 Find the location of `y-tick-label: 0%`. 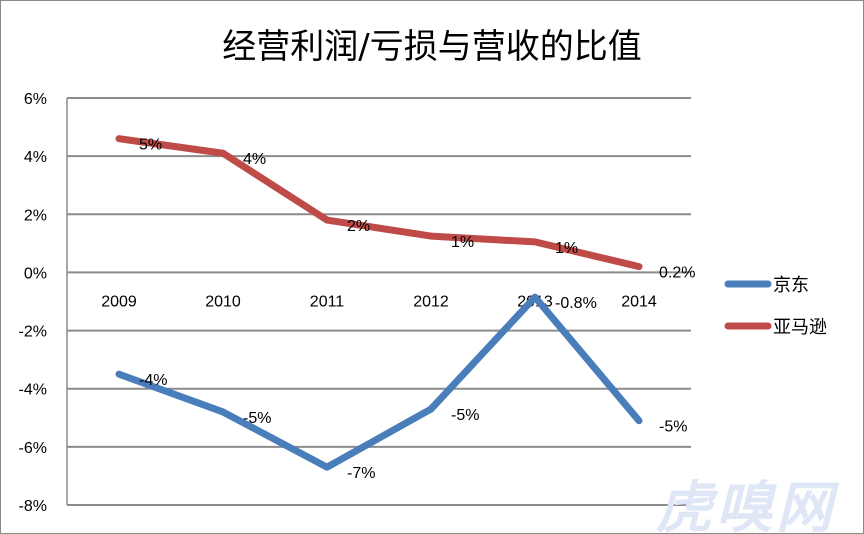

y-tick-label: 0% is located at coordinates (35, 273).